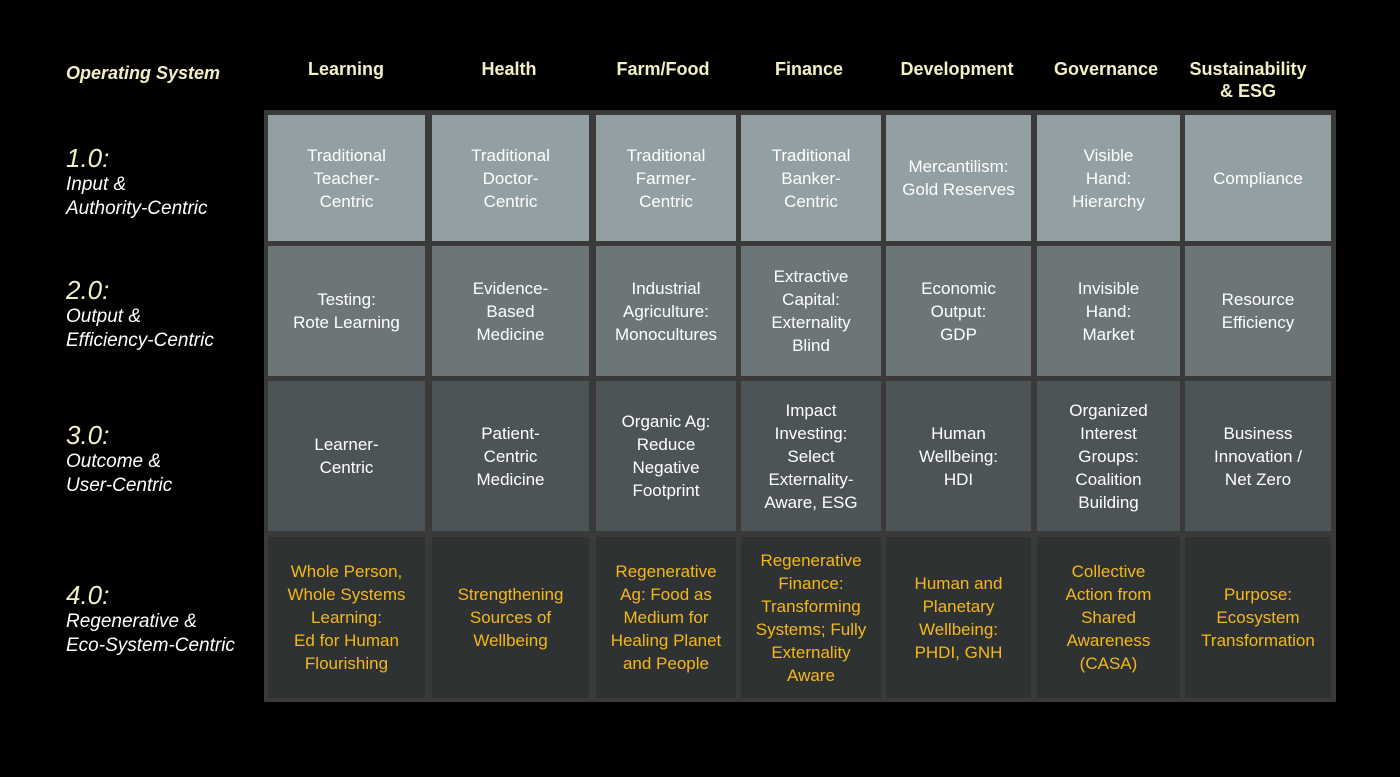 This screenshot has height=777, width=1400. Describe the element at coordinates (346, 178) in the screenshot. I see `matrix-cell: Traditional Teacher- Centric` at that location.